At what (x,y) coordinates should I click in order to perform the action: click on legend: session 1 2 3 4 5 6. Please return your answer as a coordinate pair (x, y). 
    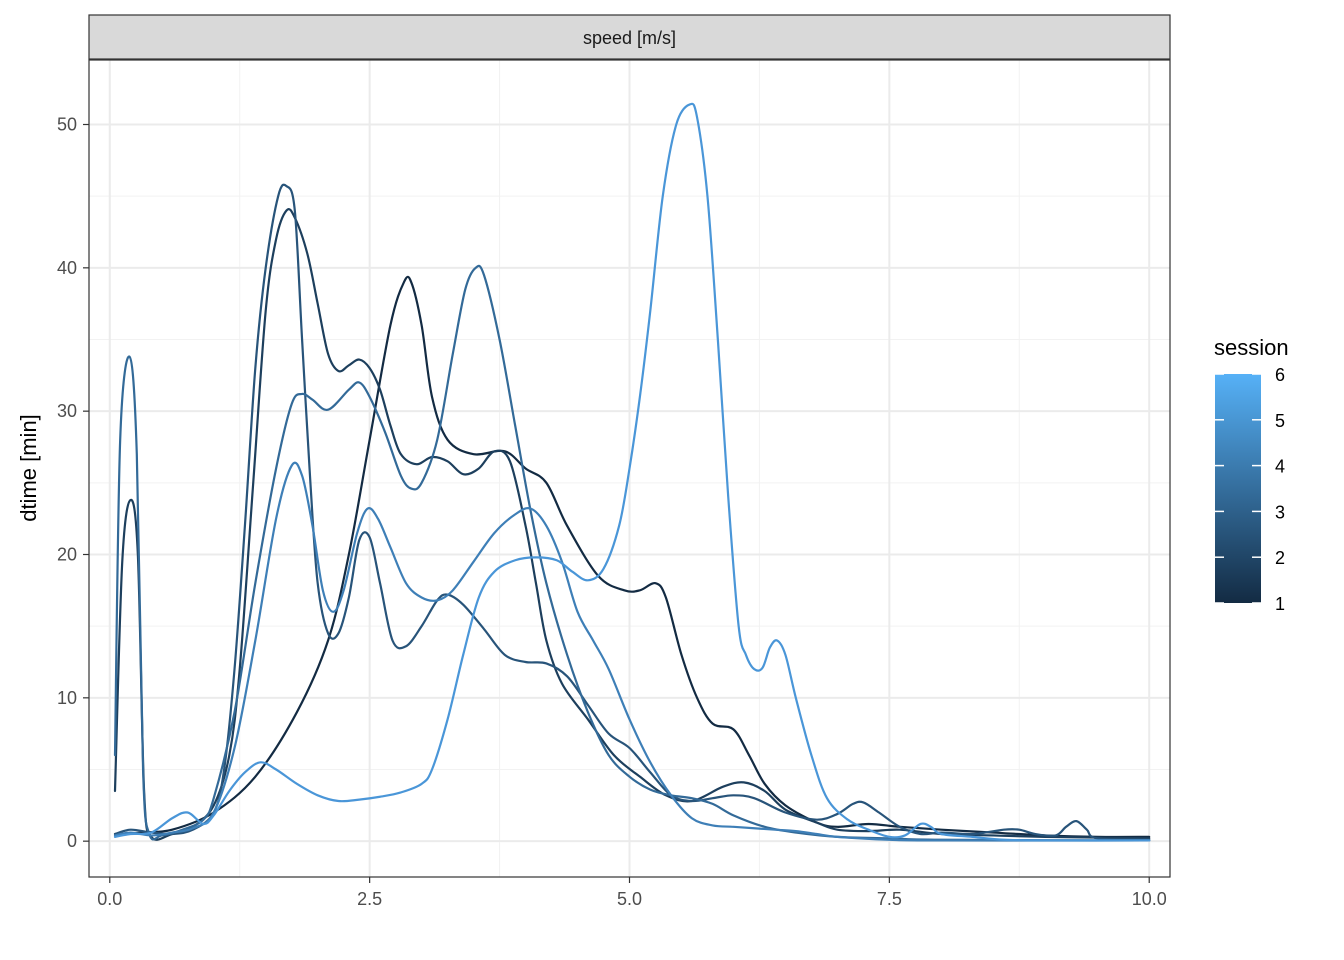
    Looking at the image, I should click on (1251, 474).